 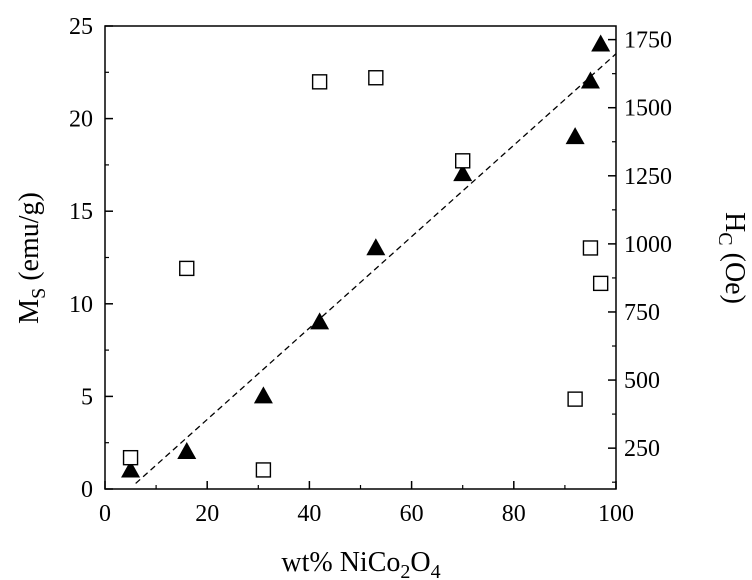 What do you see at coordinates (642, 381) in the screenshot?
I see `y-right-tick-label: 500` at bounding box center [642, 381].